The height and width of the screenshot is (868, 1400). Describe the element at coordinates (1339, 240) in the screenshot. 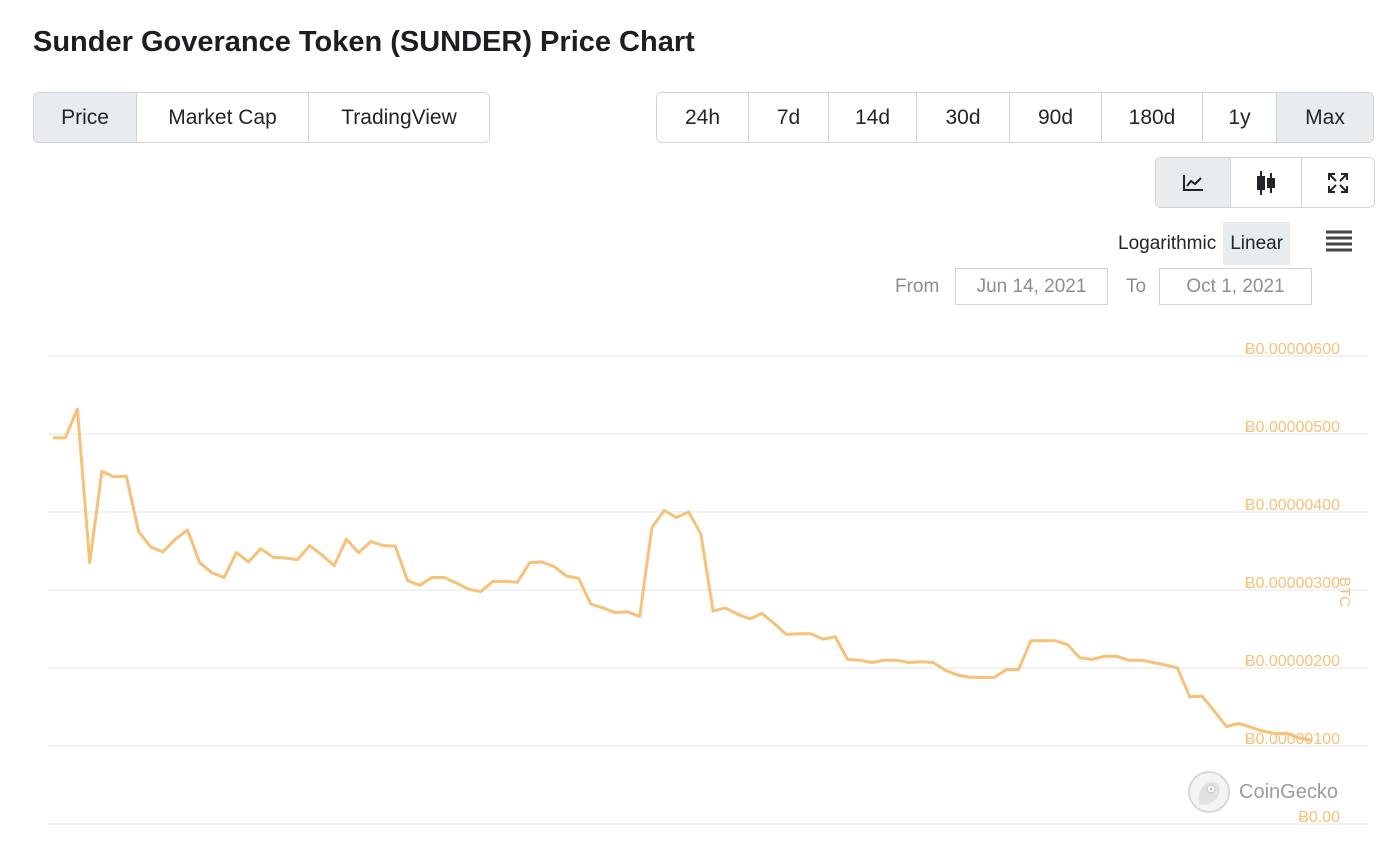

I see `hamburger-menu-icon` at that location.